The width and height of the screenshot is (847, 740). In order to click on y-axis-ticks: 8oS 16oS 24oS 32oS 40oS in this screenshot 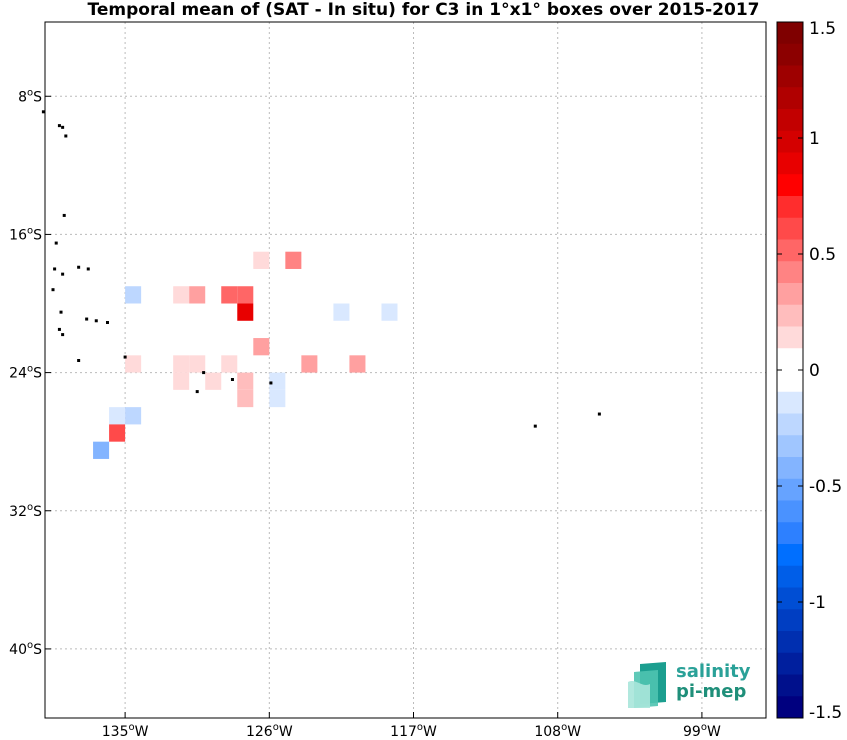, I will do `click(30, 372)`.